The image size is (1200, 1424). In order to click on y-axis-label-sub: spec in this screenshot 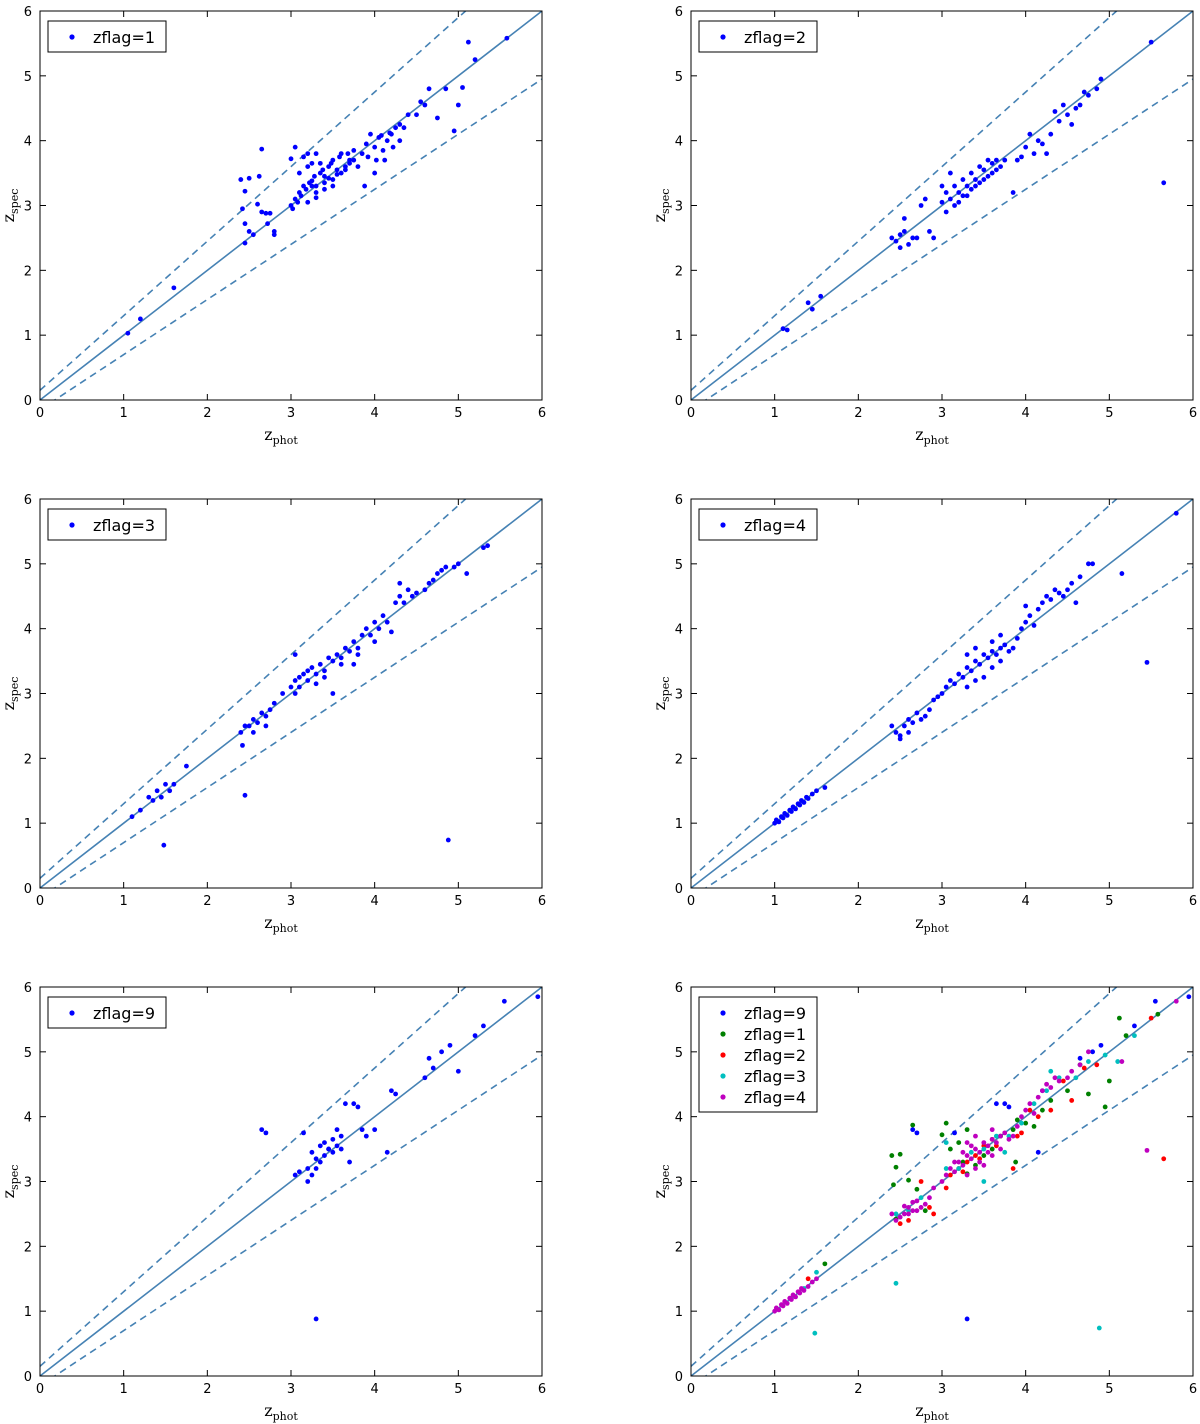, I will do `click(14, 1177)`.